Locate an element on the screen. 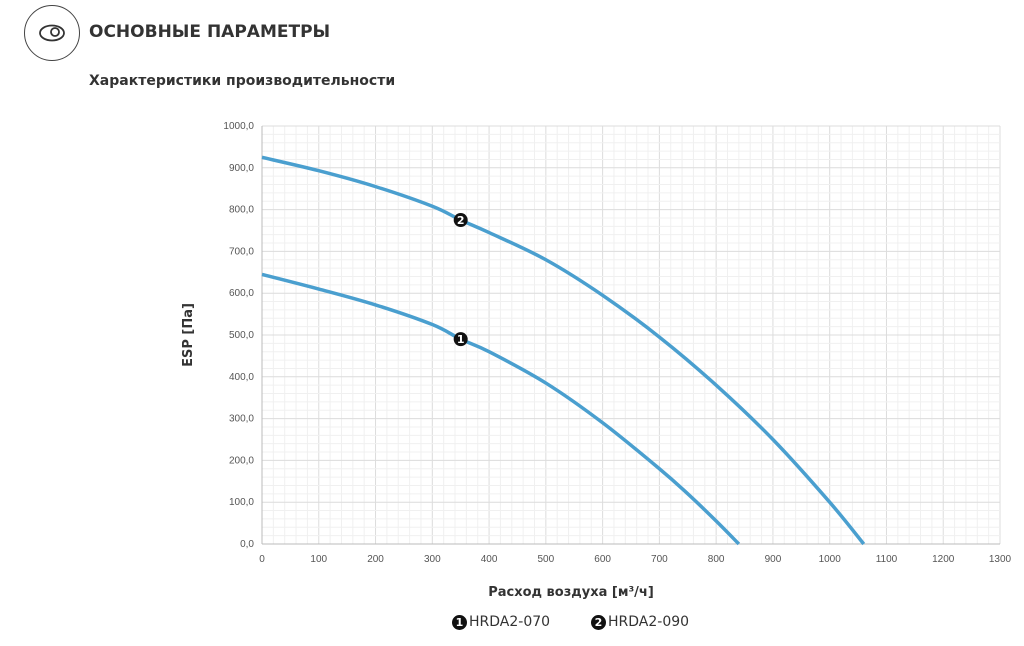 The height and width of the screenshot is (646, 1024). legend-item-1: 1 HRDA2-070 is located at coordinates (501, 622).